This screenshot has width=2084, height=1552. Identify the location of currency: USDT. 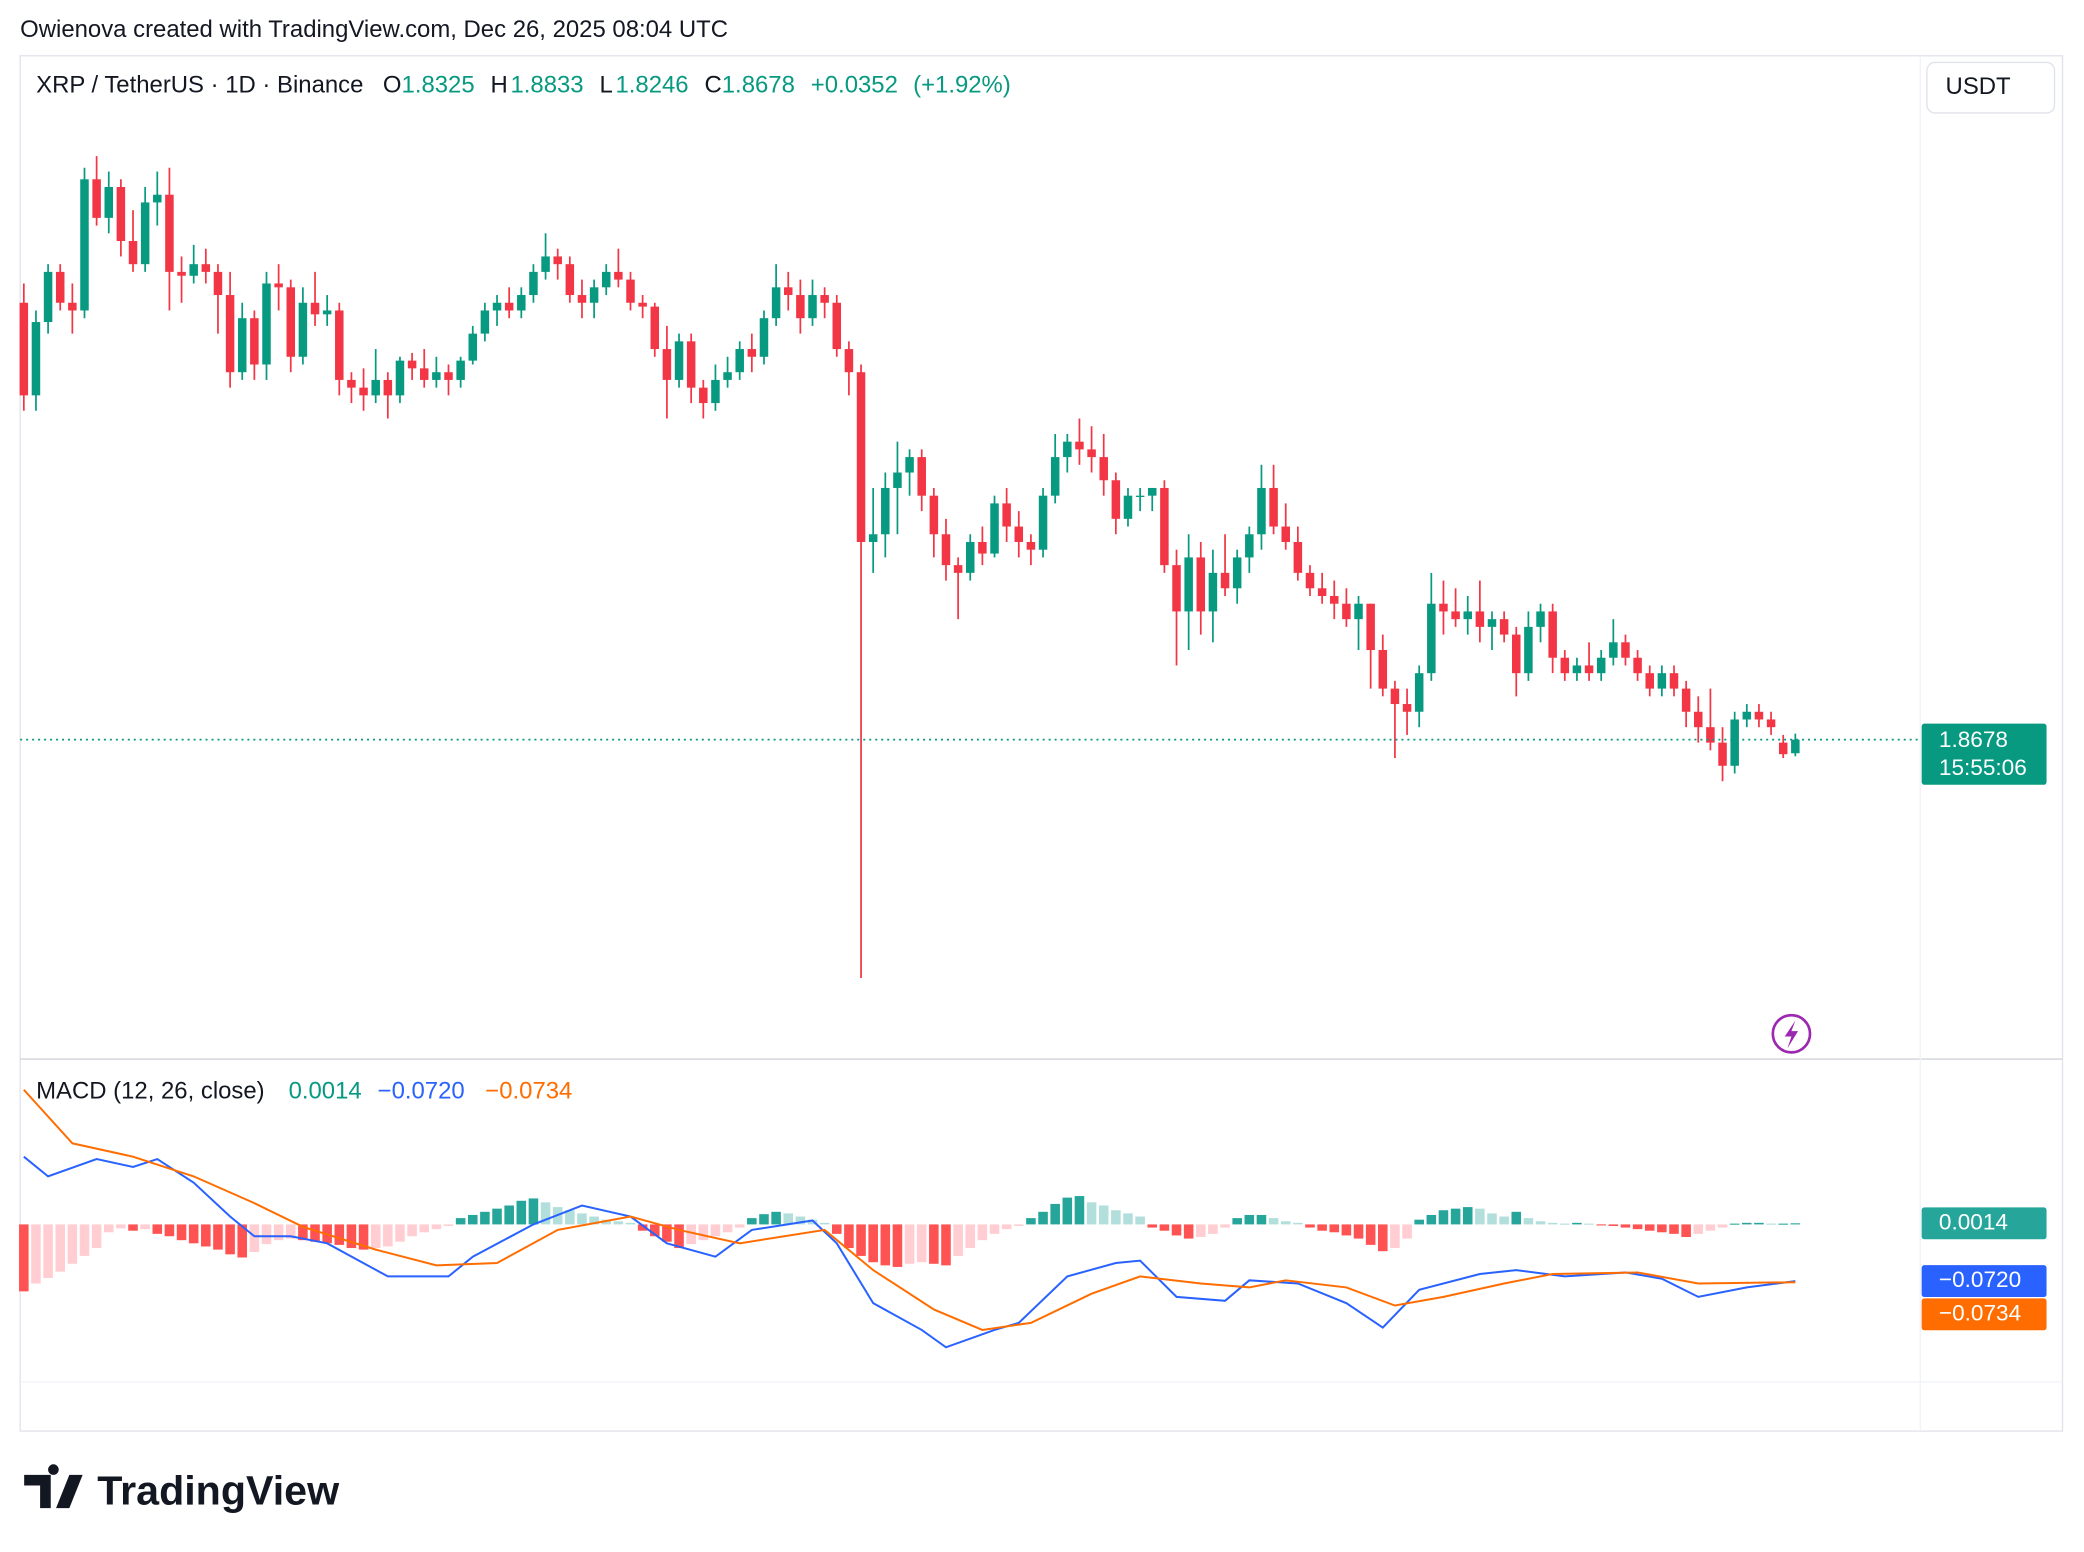
(1978, 86).